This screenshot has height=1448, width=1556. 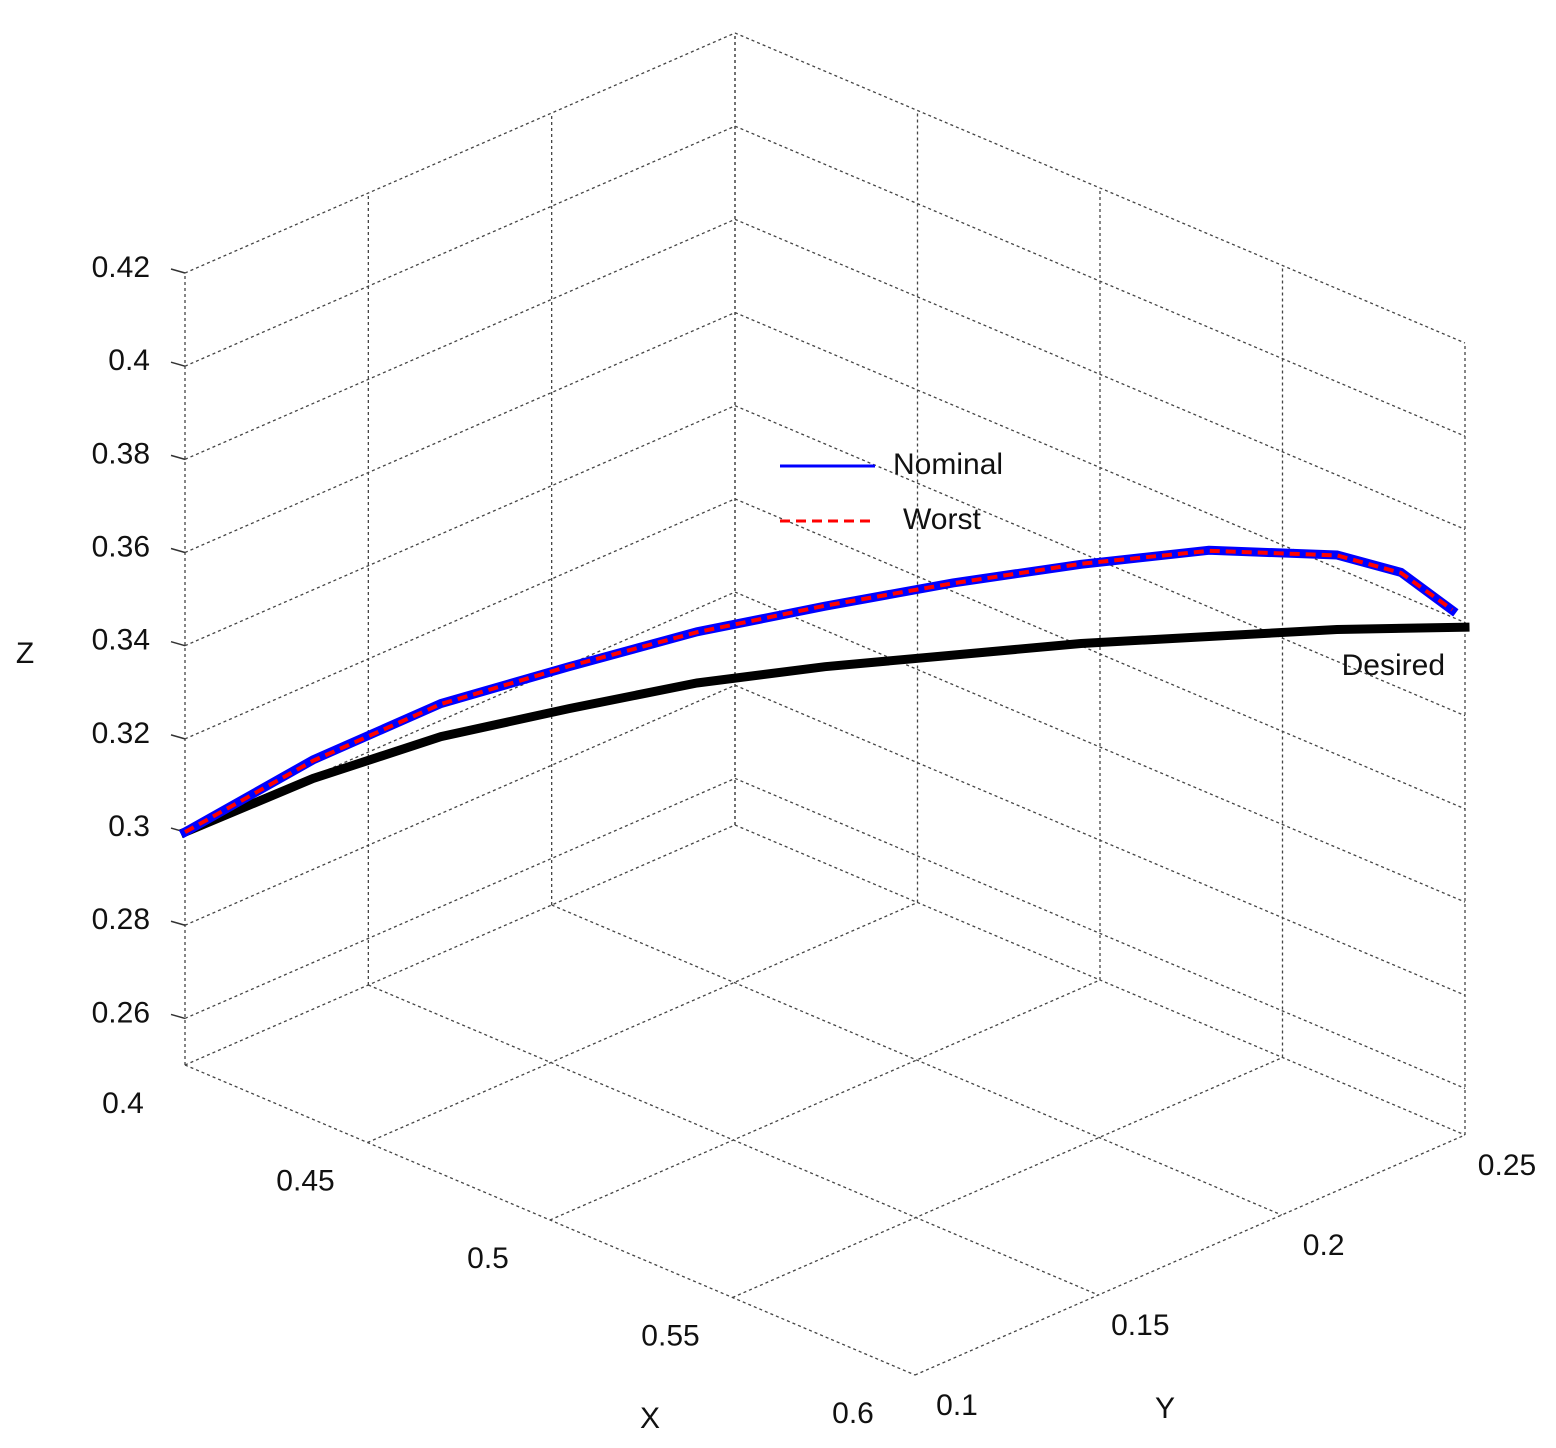 What do you see at coordinates (853, 1413) in the screenshot?
I see `x-tick-label: 0.6` at bounding box center [853, 1413].